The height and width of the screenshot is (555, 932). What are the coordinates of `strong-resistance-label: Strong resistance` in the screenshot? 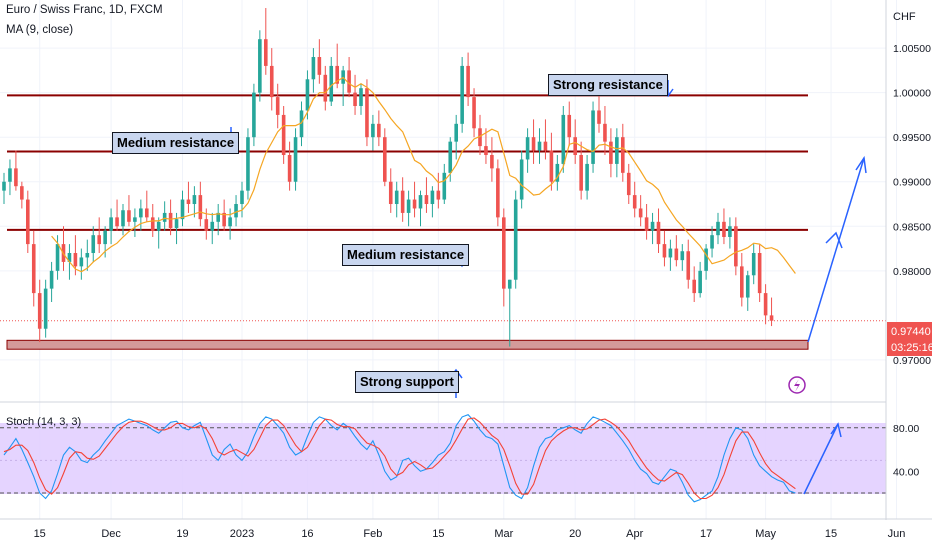 It's located at (608, 85).